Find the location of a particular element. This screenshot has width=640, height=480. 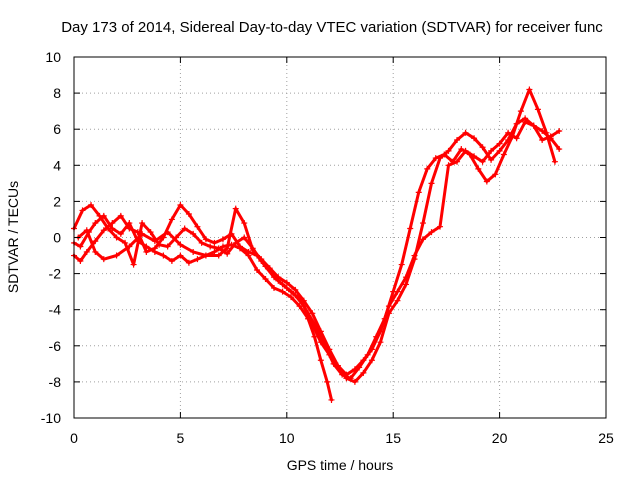

x-tick-label: 0 is located at coordinates (74, 438).